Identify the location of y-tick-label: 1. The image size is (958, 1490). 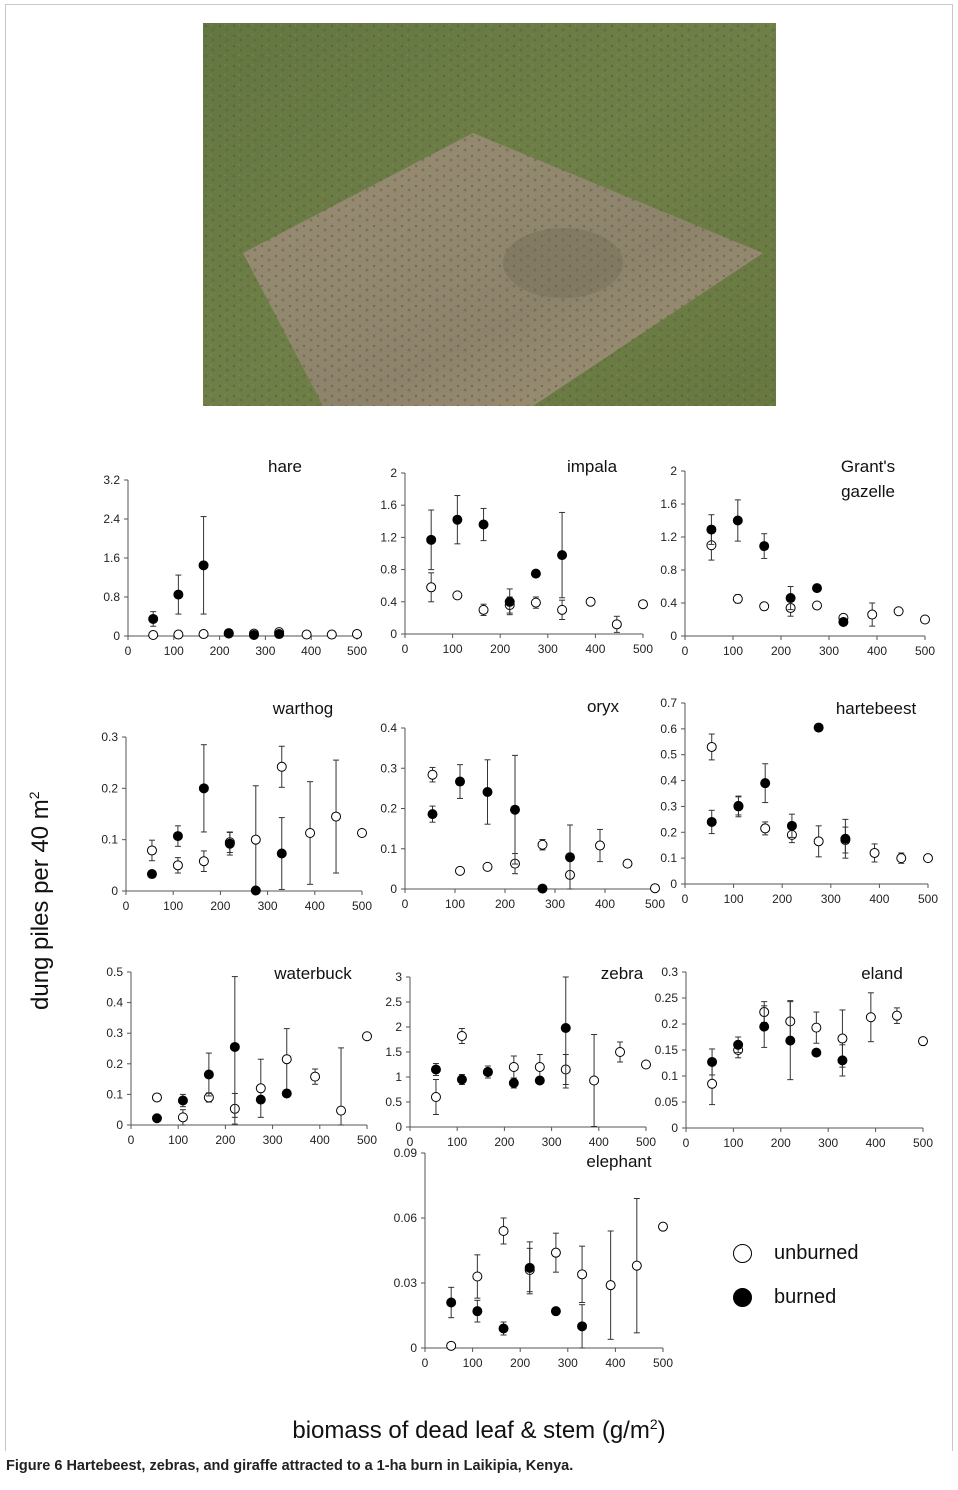
(398, 1077).